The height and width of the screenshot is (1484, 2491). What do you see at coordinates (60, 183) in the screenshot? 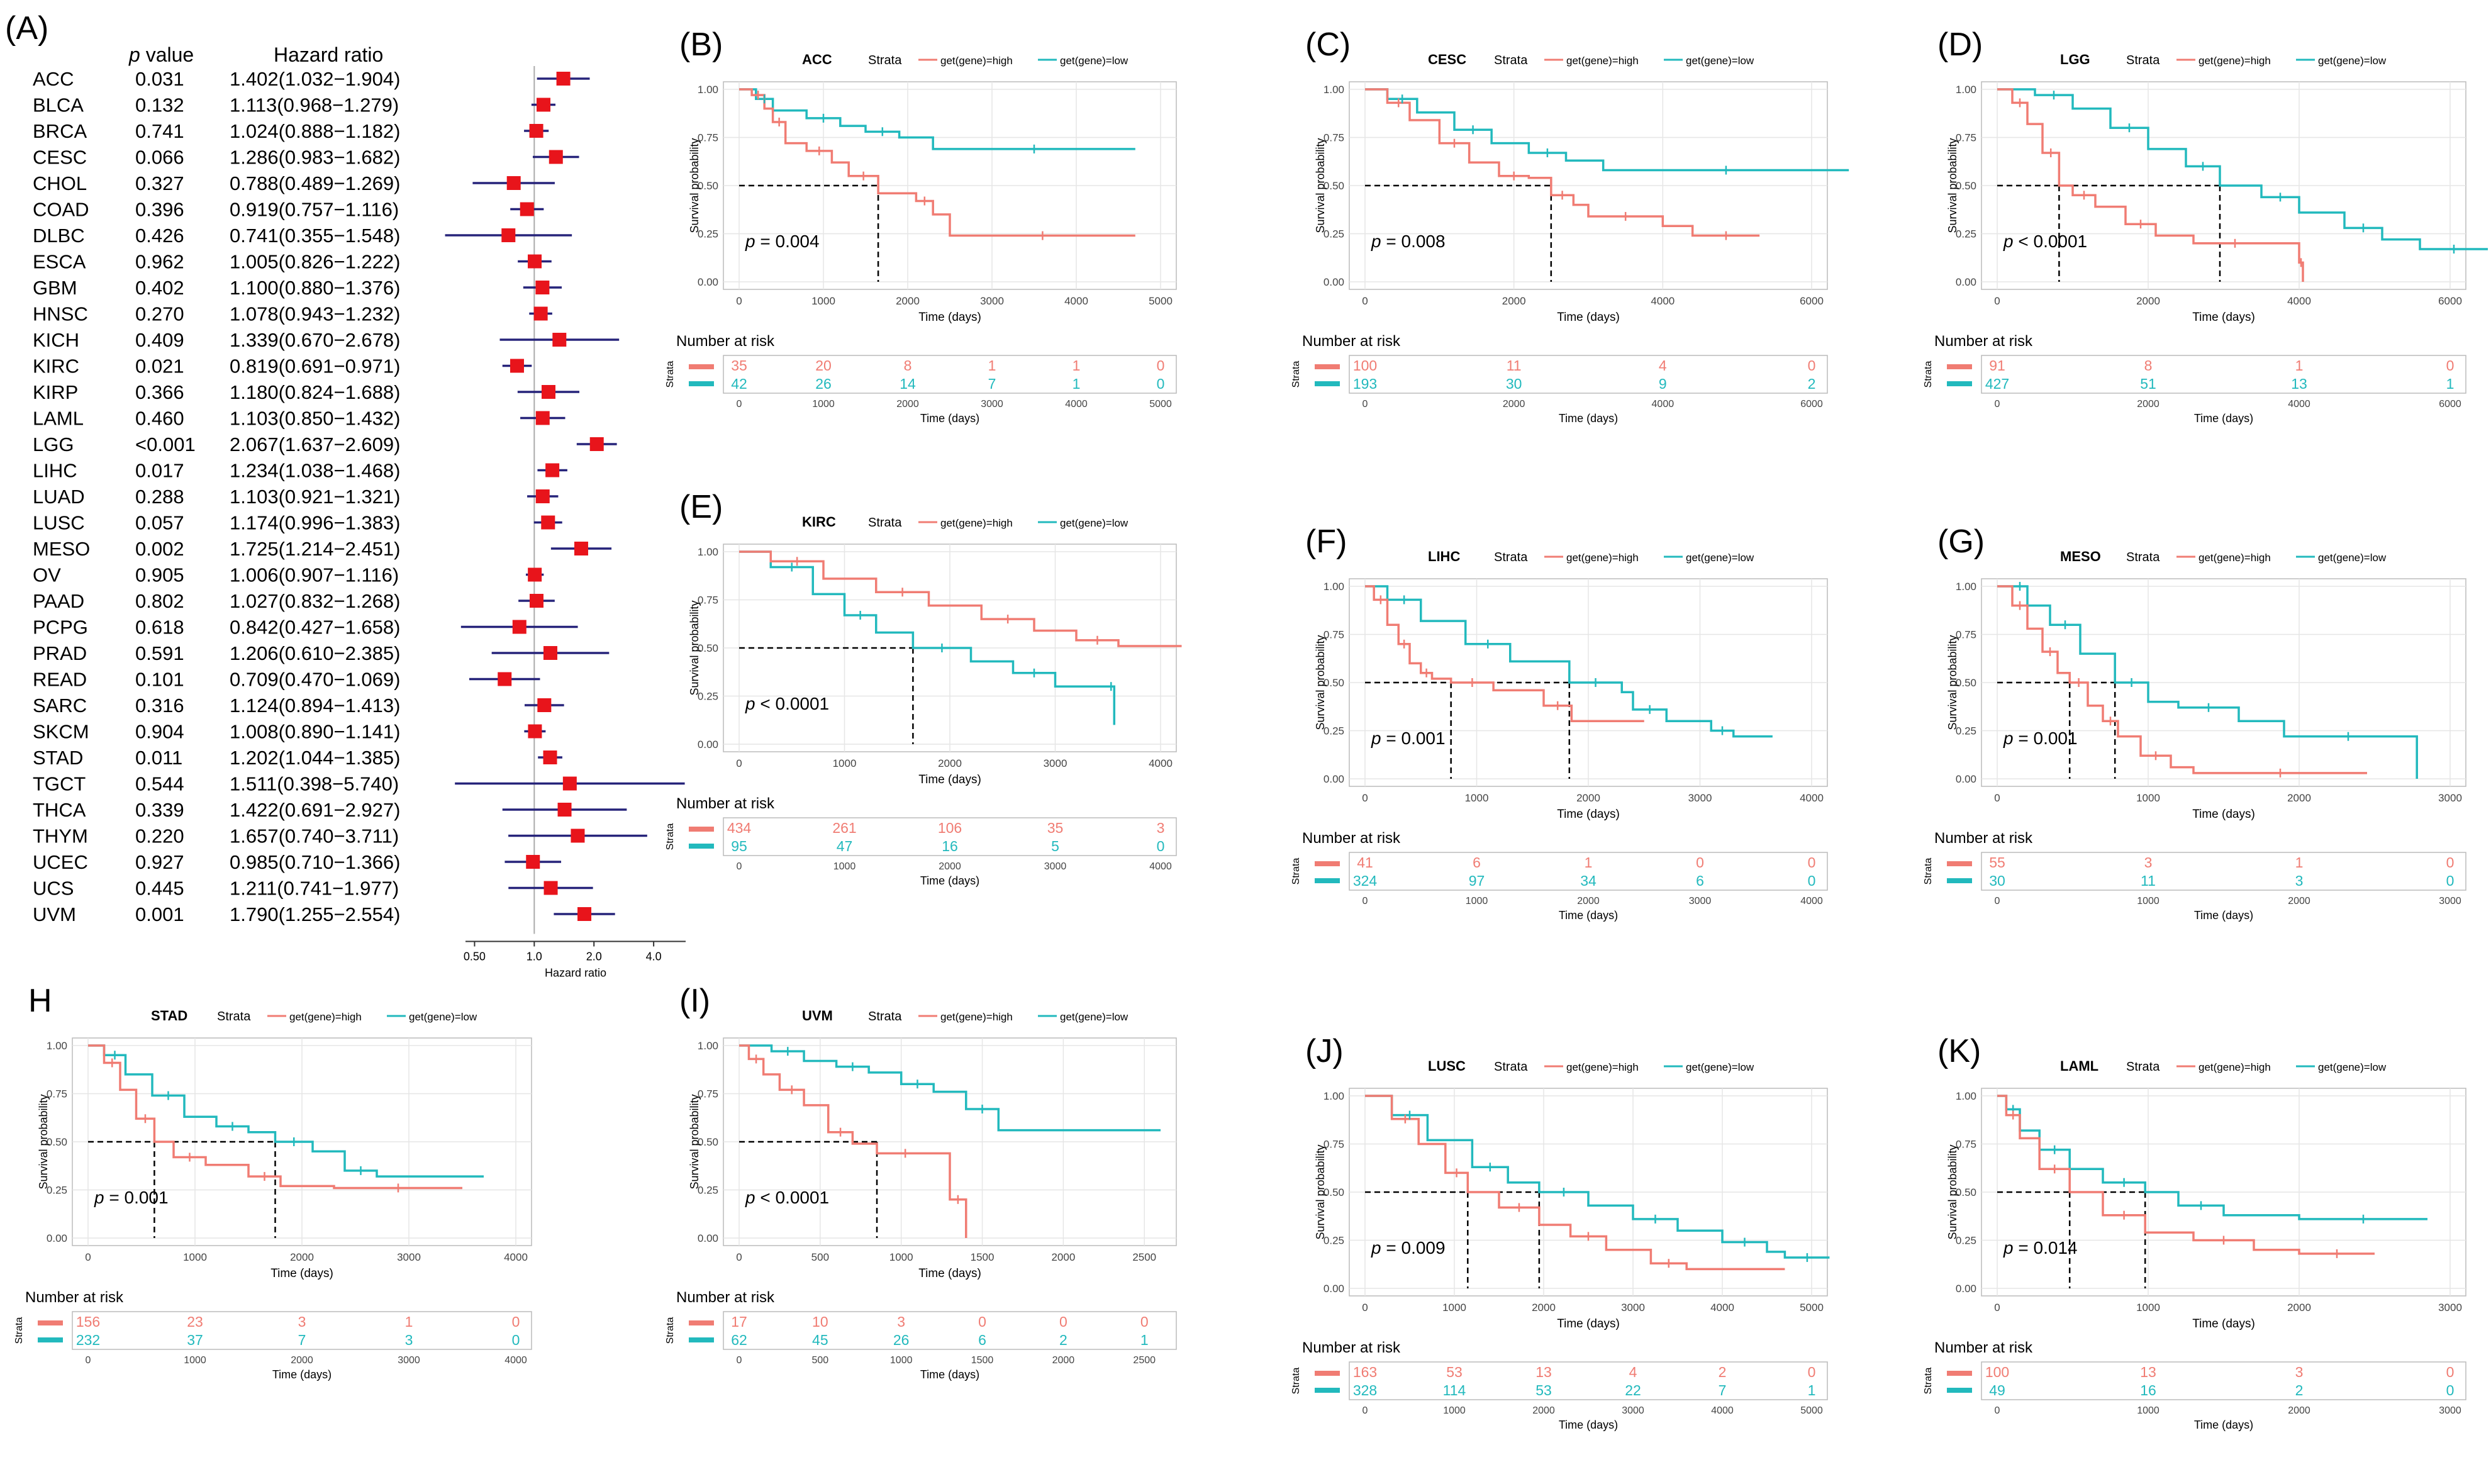
I see `forest-row-name: CHOL` at bounding box center [60, 183].